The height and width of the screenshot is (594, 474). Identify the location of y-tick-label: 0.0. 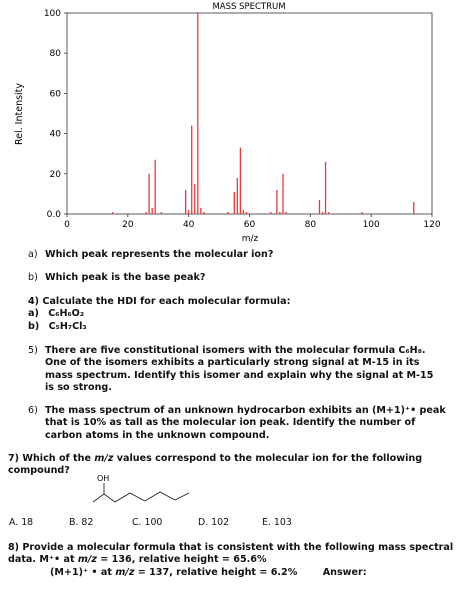
(54, 215).